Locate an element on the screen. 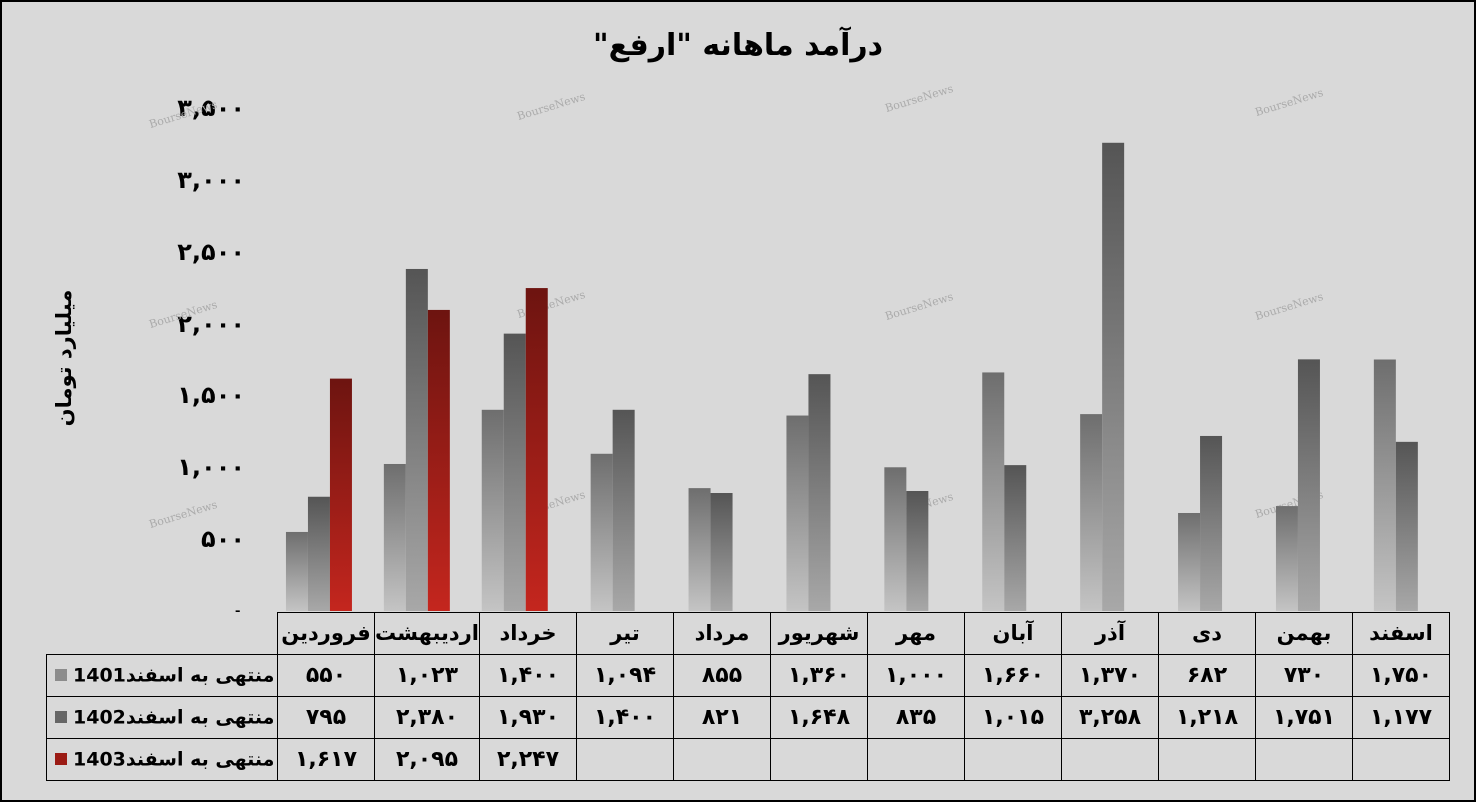 This screenshot has width=1476, height=802. legend-label: منتهی به اسفند1403 is located at coordinates (174, 759).